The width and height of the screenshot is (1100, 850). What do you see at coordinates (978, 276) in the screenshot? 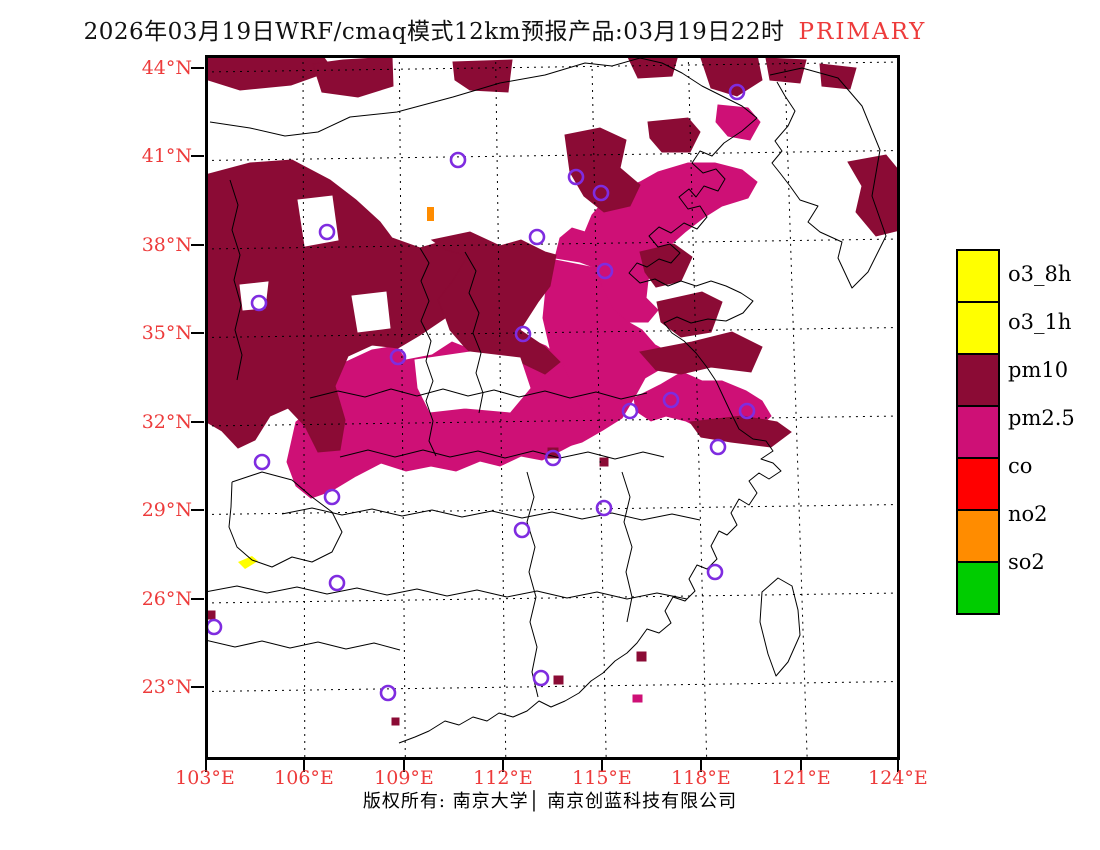
I see `legend-swatch-o3-8h` at bounding box center [978, 276].